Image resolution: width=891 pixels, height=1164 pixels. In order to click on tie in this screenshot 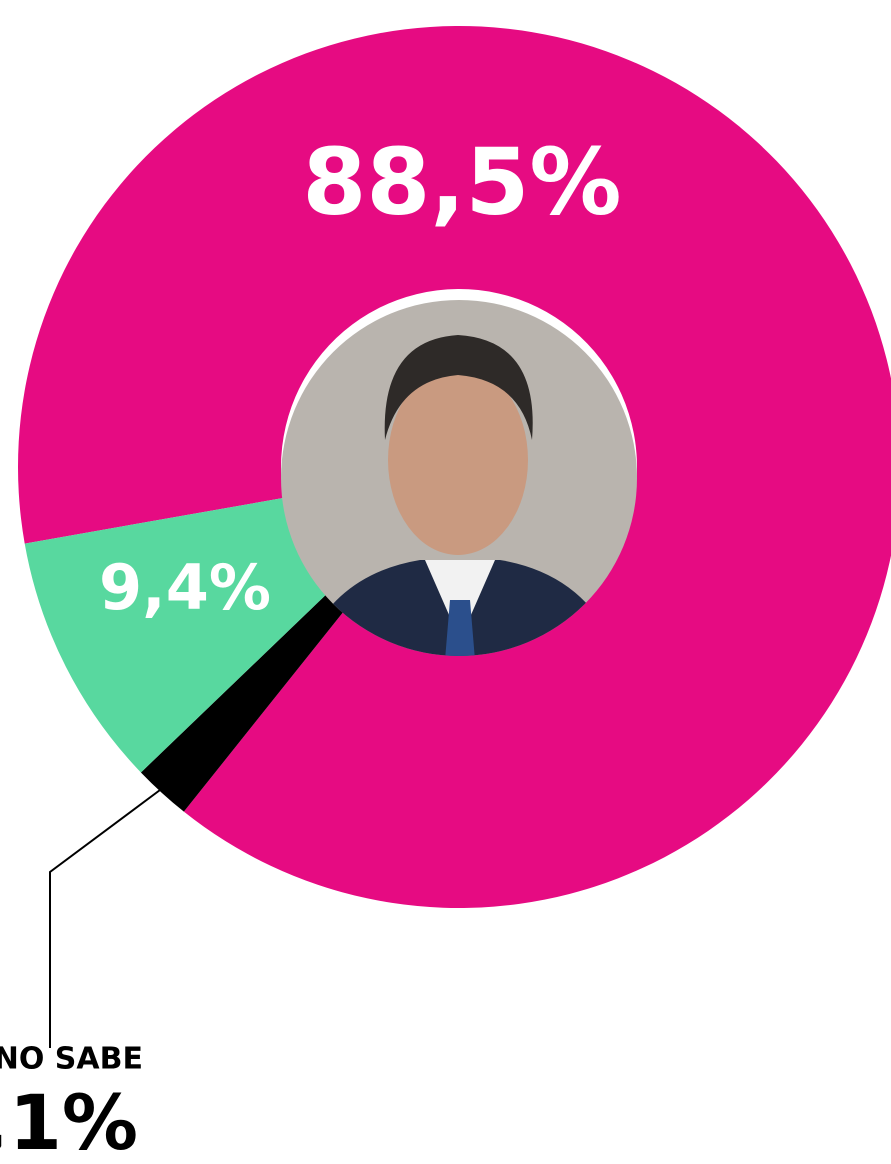, I will do `click(460, 628)`.